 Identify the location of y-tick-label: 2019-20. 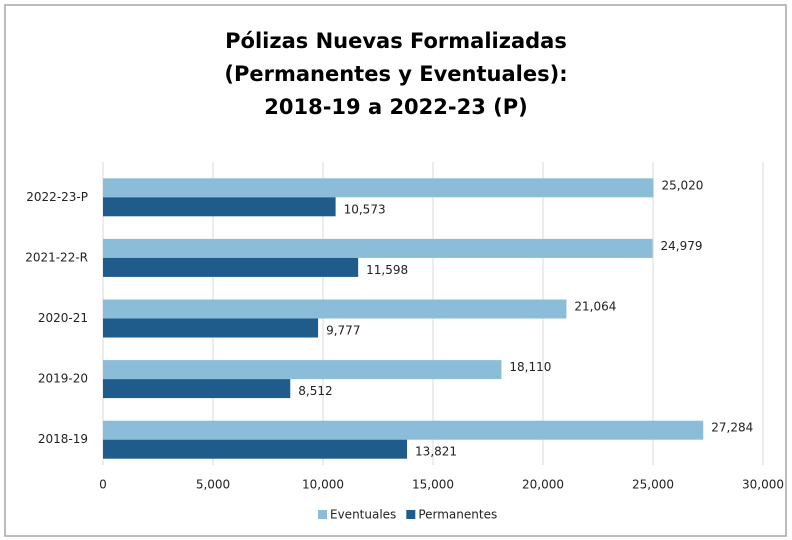
(63, 379).